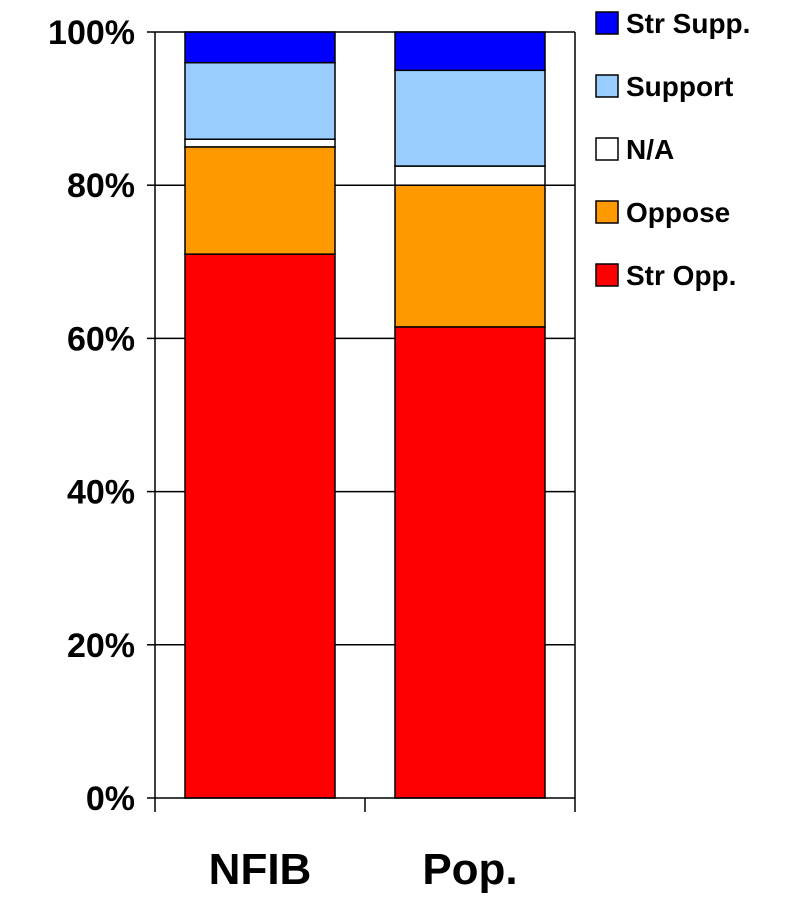 Image resolution: width=803 pixels, height=900 pixels. What do you see at coordinates (101, 493) in the screenshot?
I see `y-tick-label: 40%` at bounding box center [101, 493].